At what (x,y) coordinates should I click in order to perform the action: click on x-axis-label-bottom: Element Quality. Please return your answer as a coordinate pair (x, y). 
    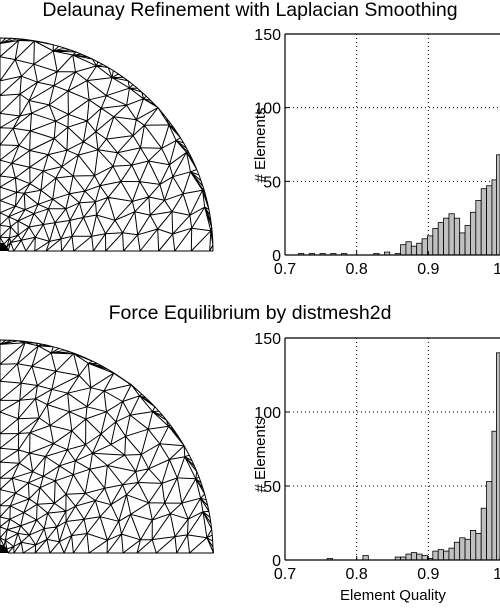
    Looking at the image, I should click on (393, 595).